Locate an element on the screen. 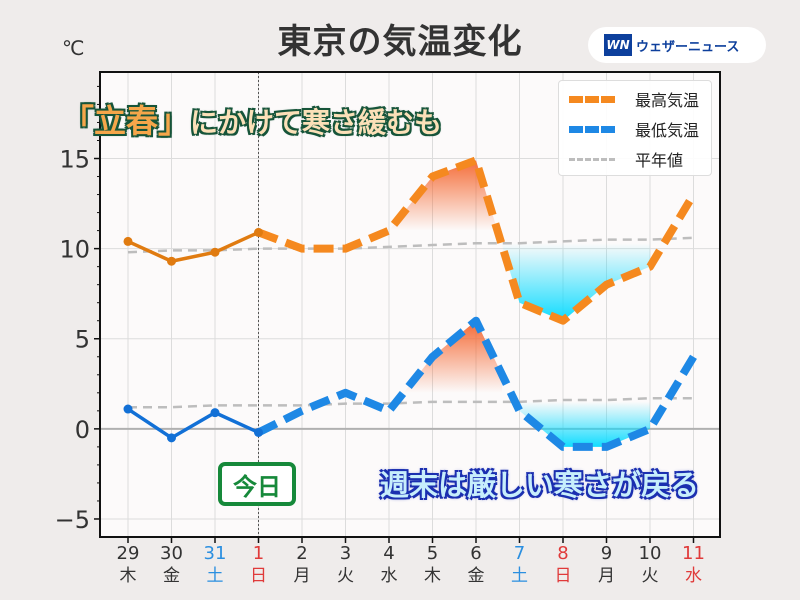  legend-label: 平年値 is located at coordinates (659, 160).